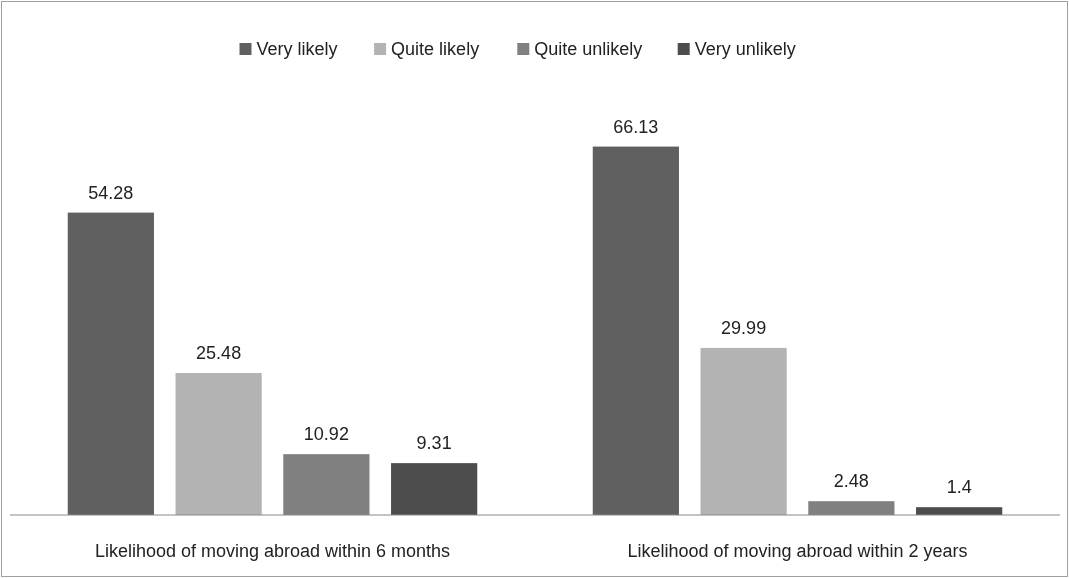 This screenshot has width=1069, height=578. I want to click on data-label: 66.13, so click(636, 126).